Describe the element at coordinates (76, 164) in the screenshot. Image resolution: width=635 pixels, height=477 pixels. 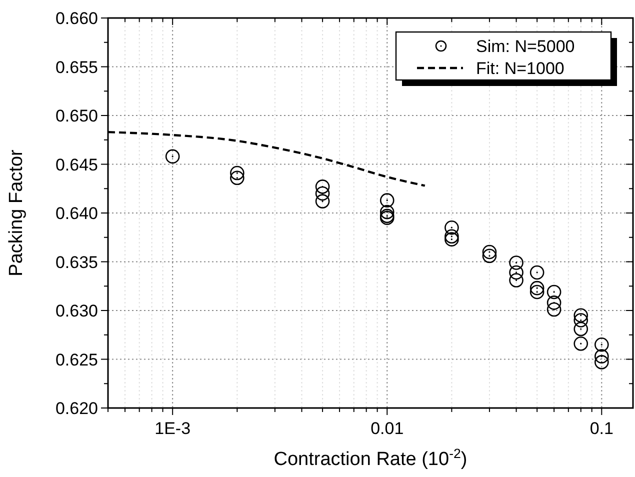
I see `y-tick-label: 0.645` at that location.